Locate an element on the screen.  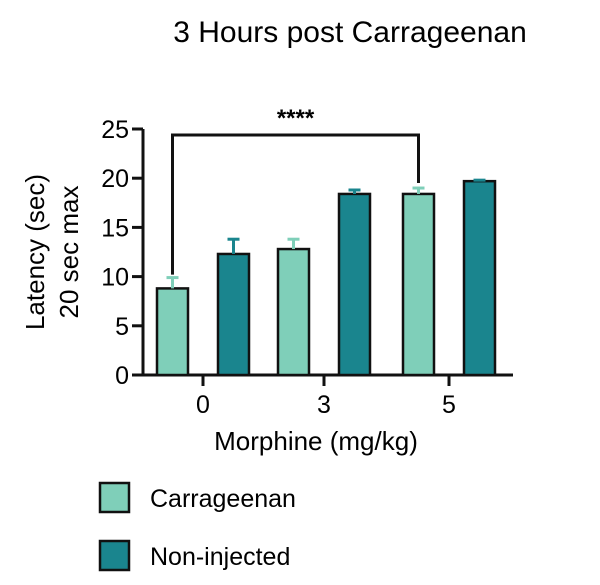
y-axis-label-line-1: Latency (sec) is located at coordinates (35, 252).